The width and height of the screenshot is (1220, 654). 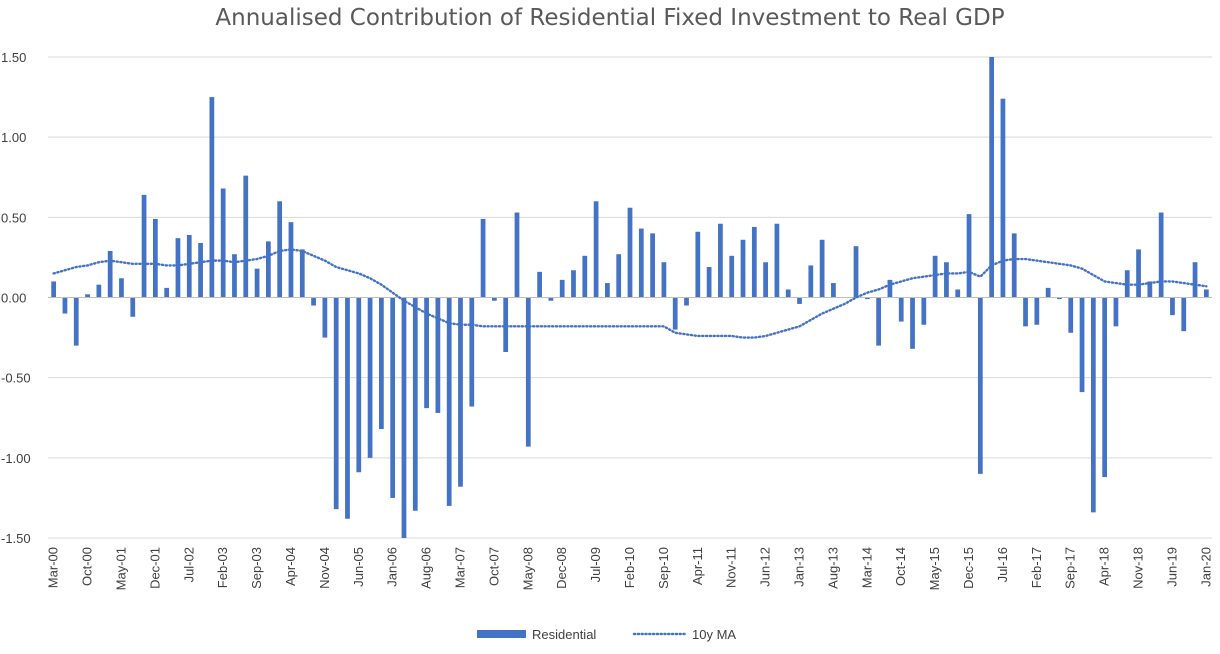 What do you see at coordinates (595, 564) in the screenshot?
I see `x-tick-label: Jul-09` at bounding box center [595, 564].